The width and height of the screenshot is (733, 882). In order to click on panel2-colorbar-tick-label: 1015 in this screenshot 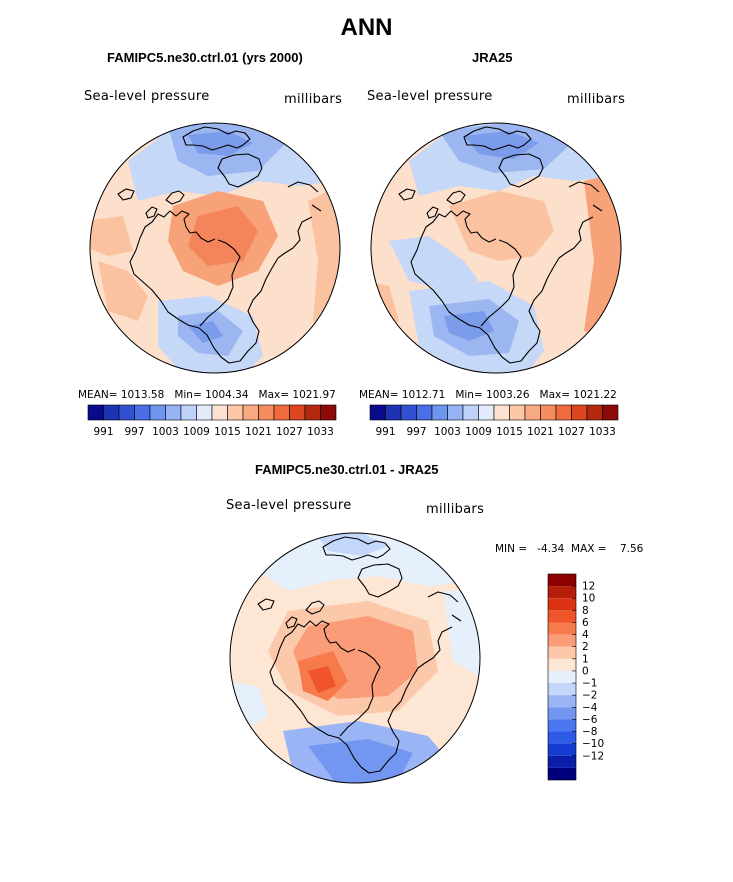, I will do `click(509, 432)`.